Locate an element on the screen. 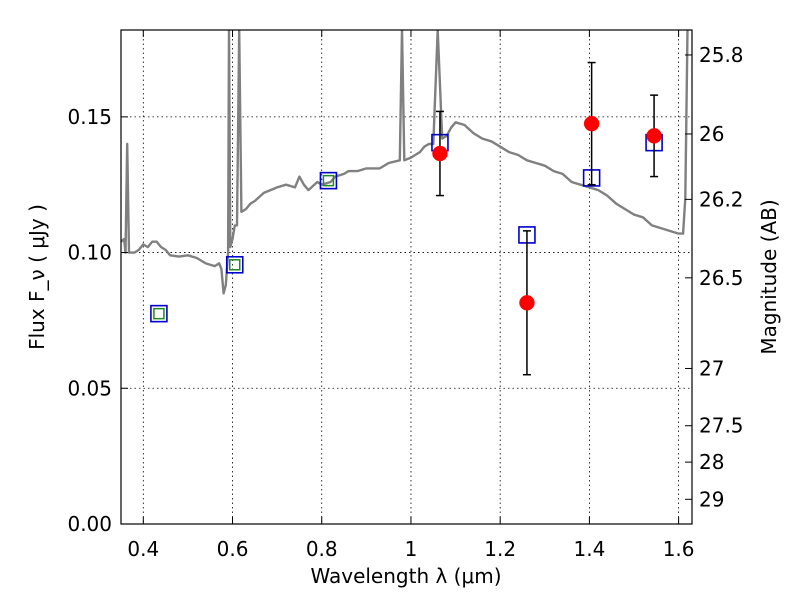 The height and width of the screenshot is (600, 800). y-tick-label: 0.10 is located at coordinates (89, 253).